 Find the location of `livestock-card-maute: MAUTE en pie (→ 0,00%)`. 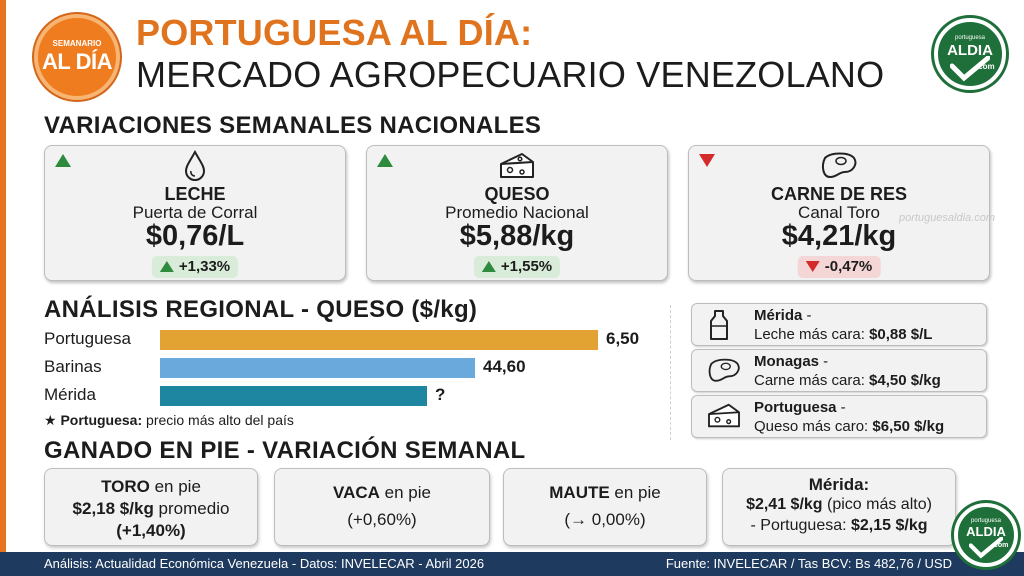

livestock-card-maute: MAUTE en pie (→ 0,00%) is located at coordinates (605, 507).